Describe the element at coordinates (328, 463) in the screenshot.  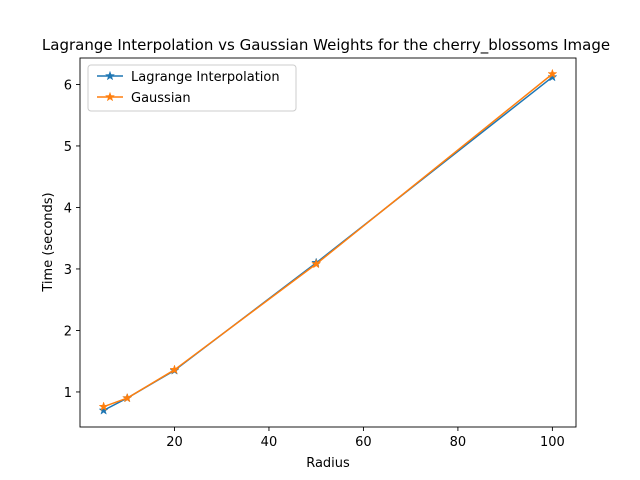
I see `x-axis-label: Radius` at that location.